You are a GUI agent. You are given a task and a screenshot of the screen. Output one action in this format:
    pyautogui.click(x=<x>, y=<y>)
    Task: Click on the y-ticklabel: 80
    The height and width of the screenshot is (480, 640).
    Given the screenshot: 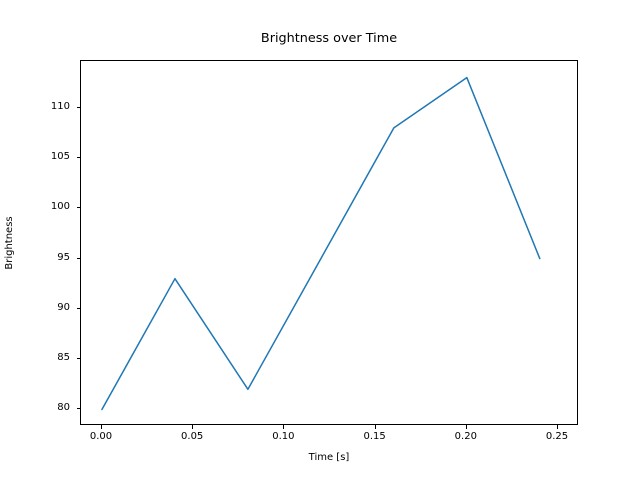 What is the action you would take?
    pyautogui.click(x=63, y=408)
    